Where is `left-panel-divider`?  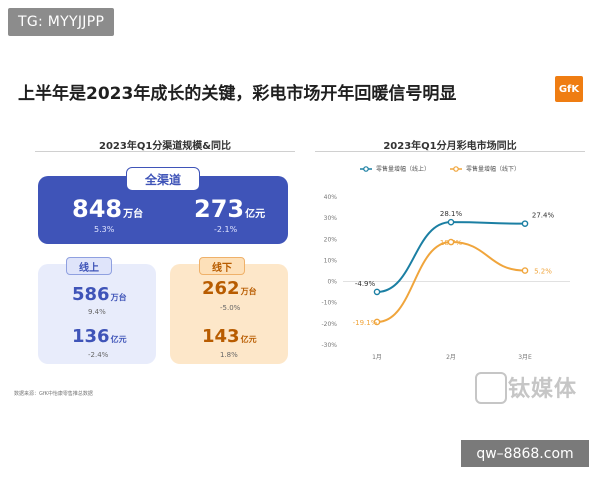
left-panel-divider is located at coordinates (165, 151).